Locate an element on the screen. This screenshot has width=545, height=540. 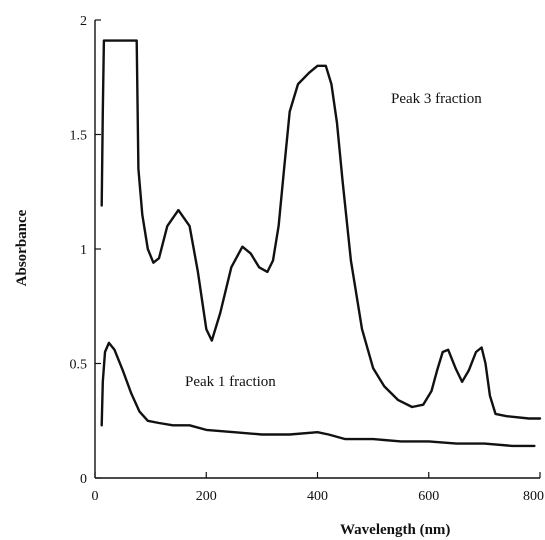
x-axis-label: Wavelength (nm) is located at coordinates (395, 530).